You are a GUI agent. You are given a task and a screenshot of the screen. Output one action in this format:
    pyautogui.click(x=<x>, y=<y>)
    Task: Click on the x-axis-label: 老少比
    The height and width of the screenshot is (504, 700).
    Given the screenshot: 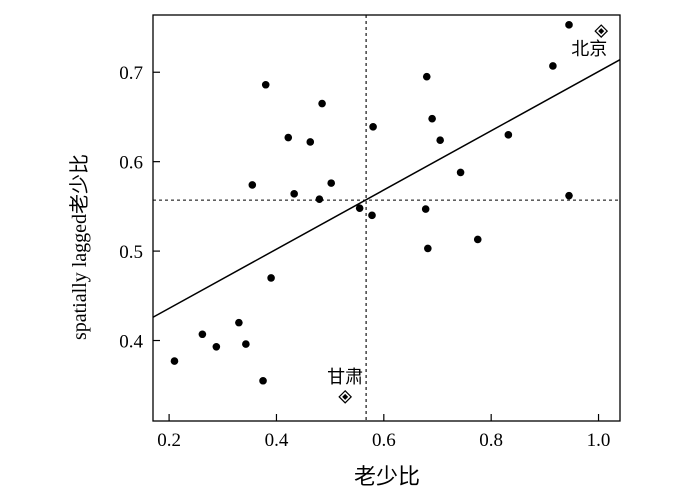 What is the action you would take?
    pyautogui.click(x=387, y=476)
    